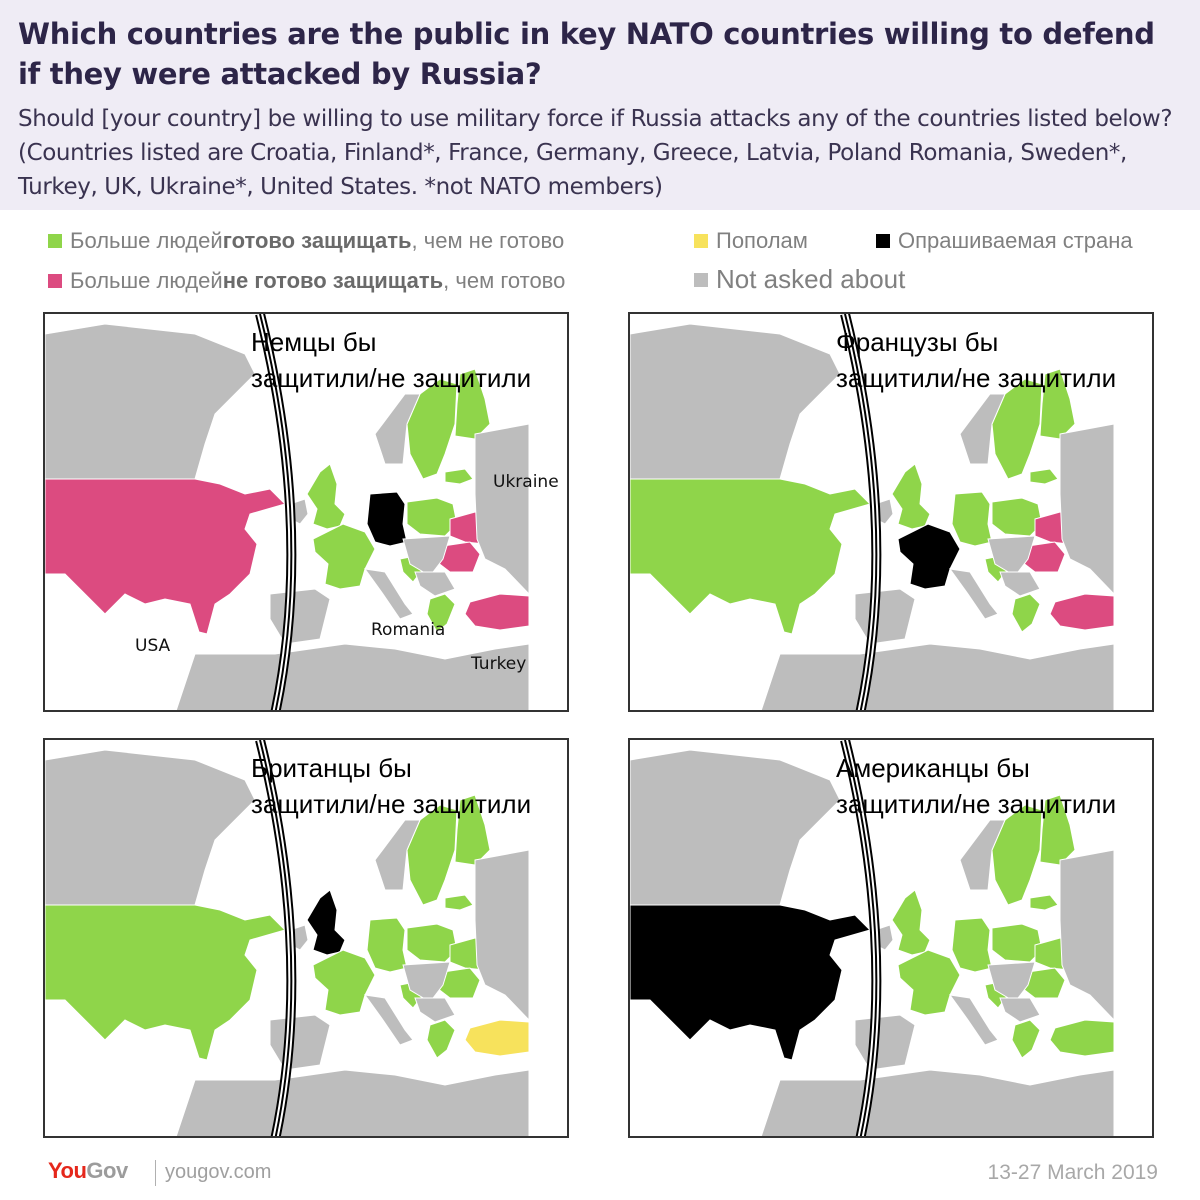 The image size is (1200, 1200). I want to click on legend-surveyed: Опрашиваемая страна, so click(1004, 241).